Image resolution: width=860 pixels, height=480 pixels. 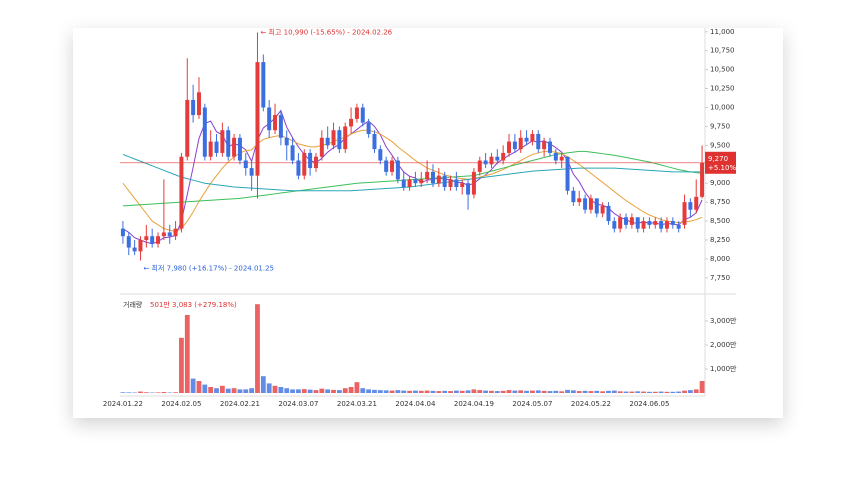 I want to click on volume-title: 거래량, so click(x=133, y=304).